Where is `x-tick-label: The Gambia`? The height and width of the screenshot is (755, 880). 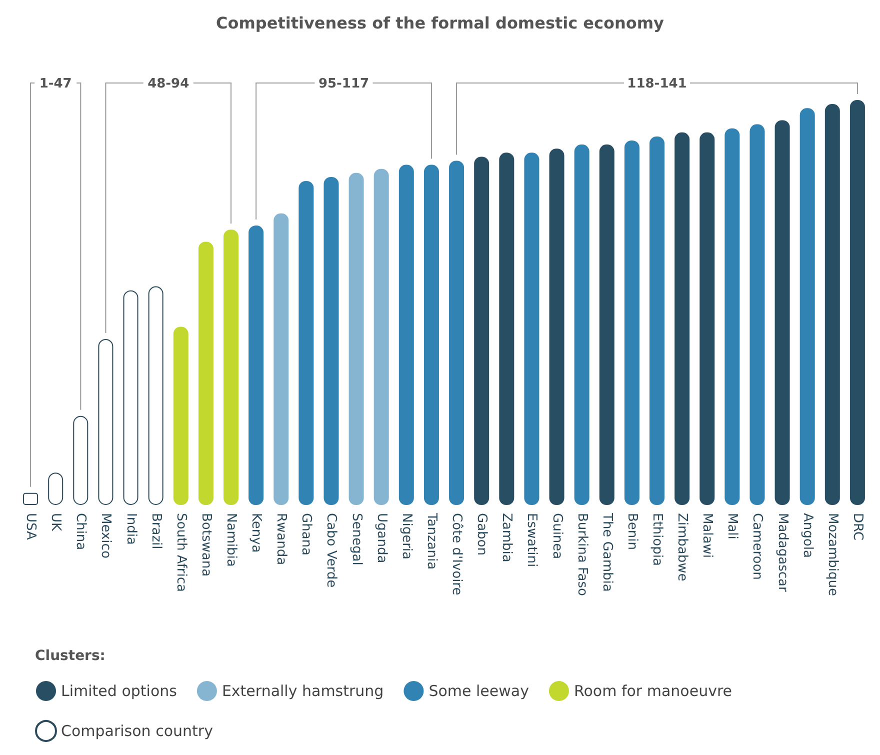
x-tick-label: The Gambia is located at coordinates (606, 552).